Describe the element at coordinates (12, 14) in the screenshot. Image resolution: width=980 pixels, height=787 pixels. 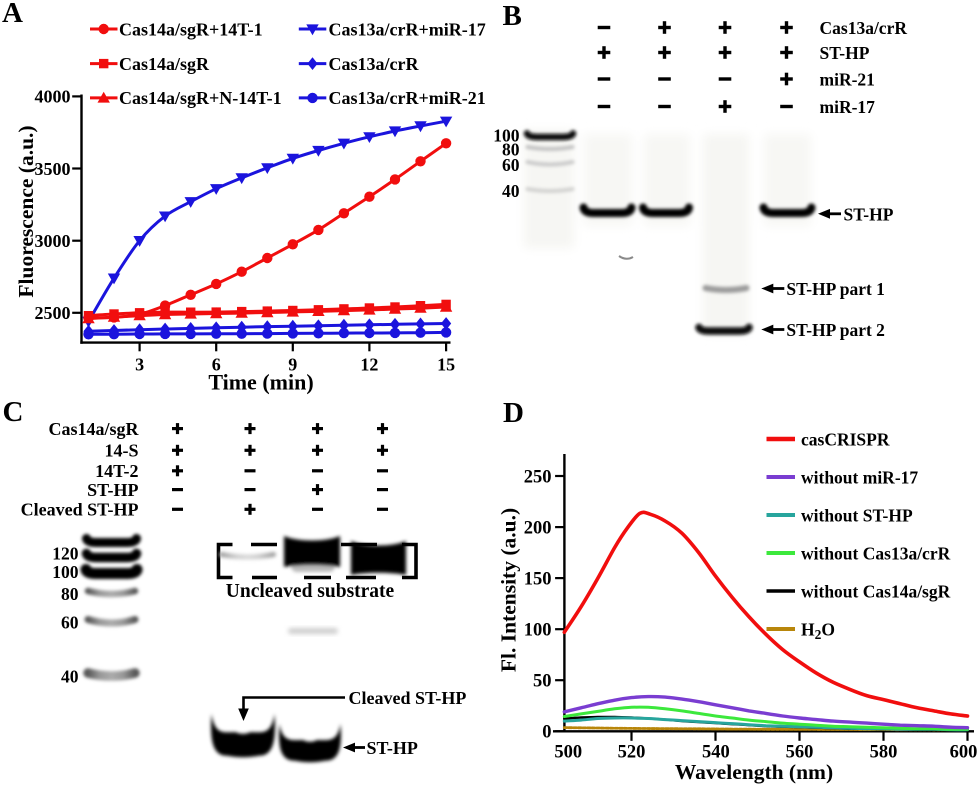
I see `svg-text: A` at that location.